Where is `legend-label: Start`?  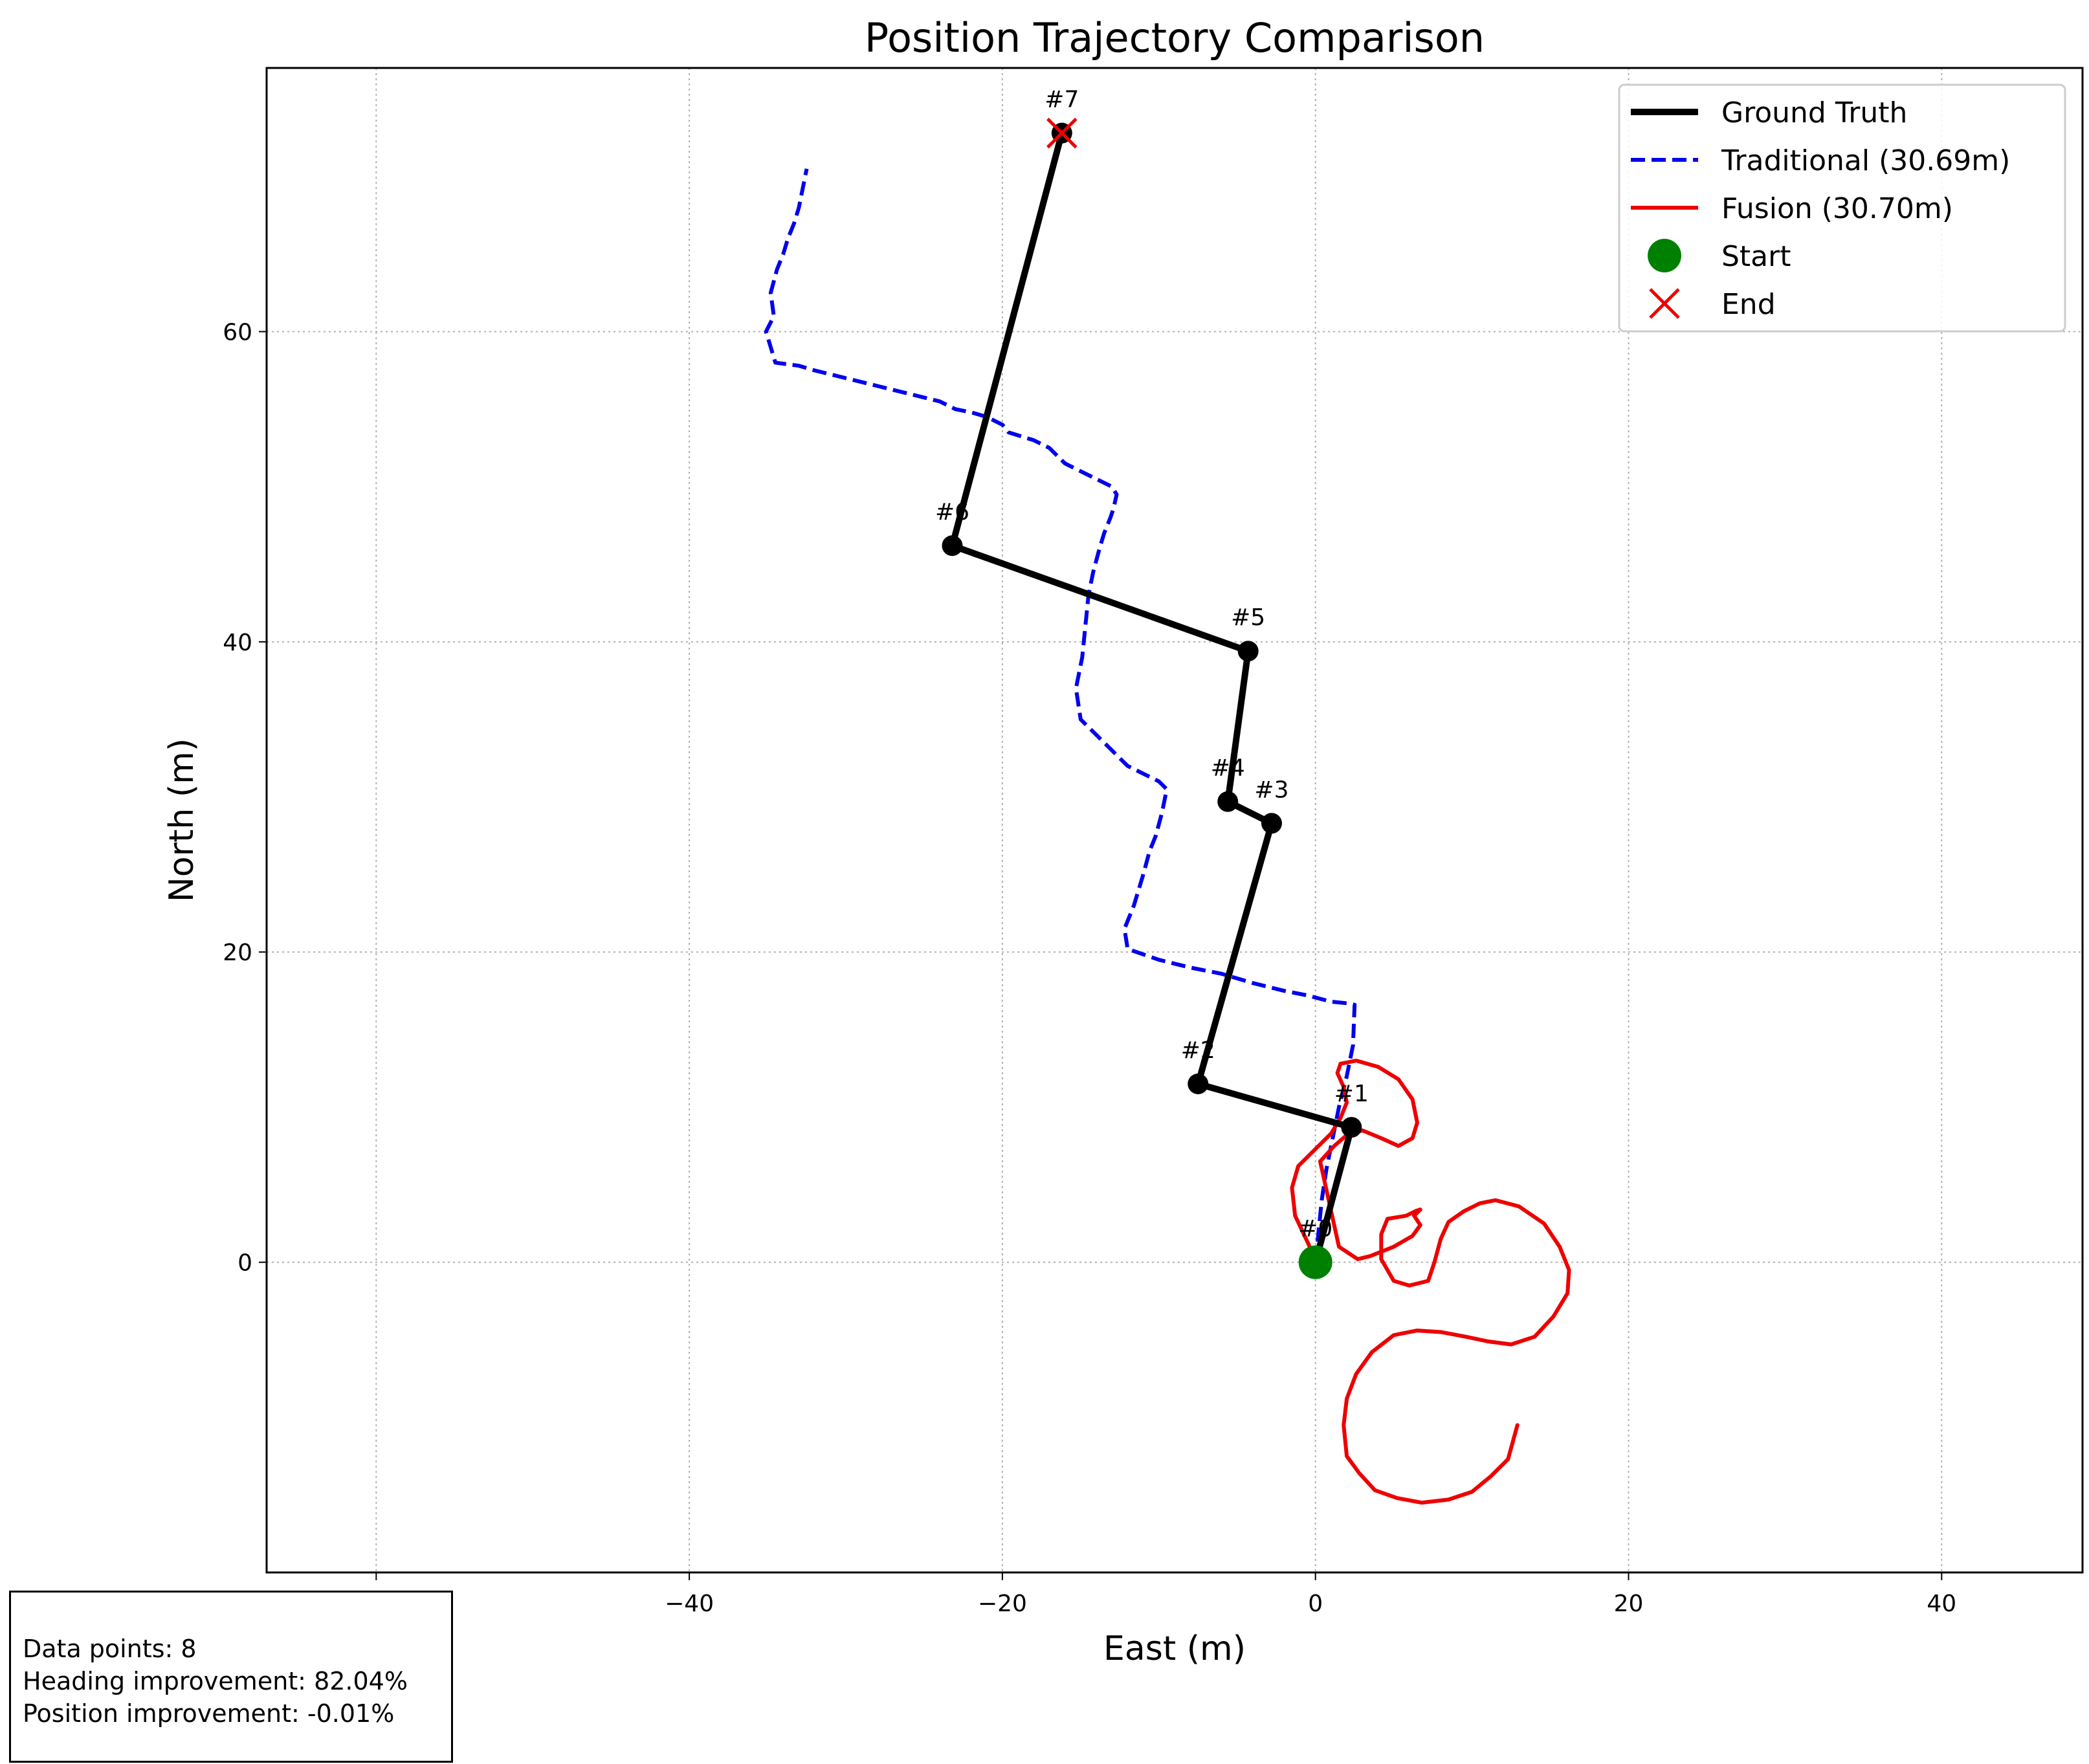
legend-label: Start is located at coordinates (1756, 256).